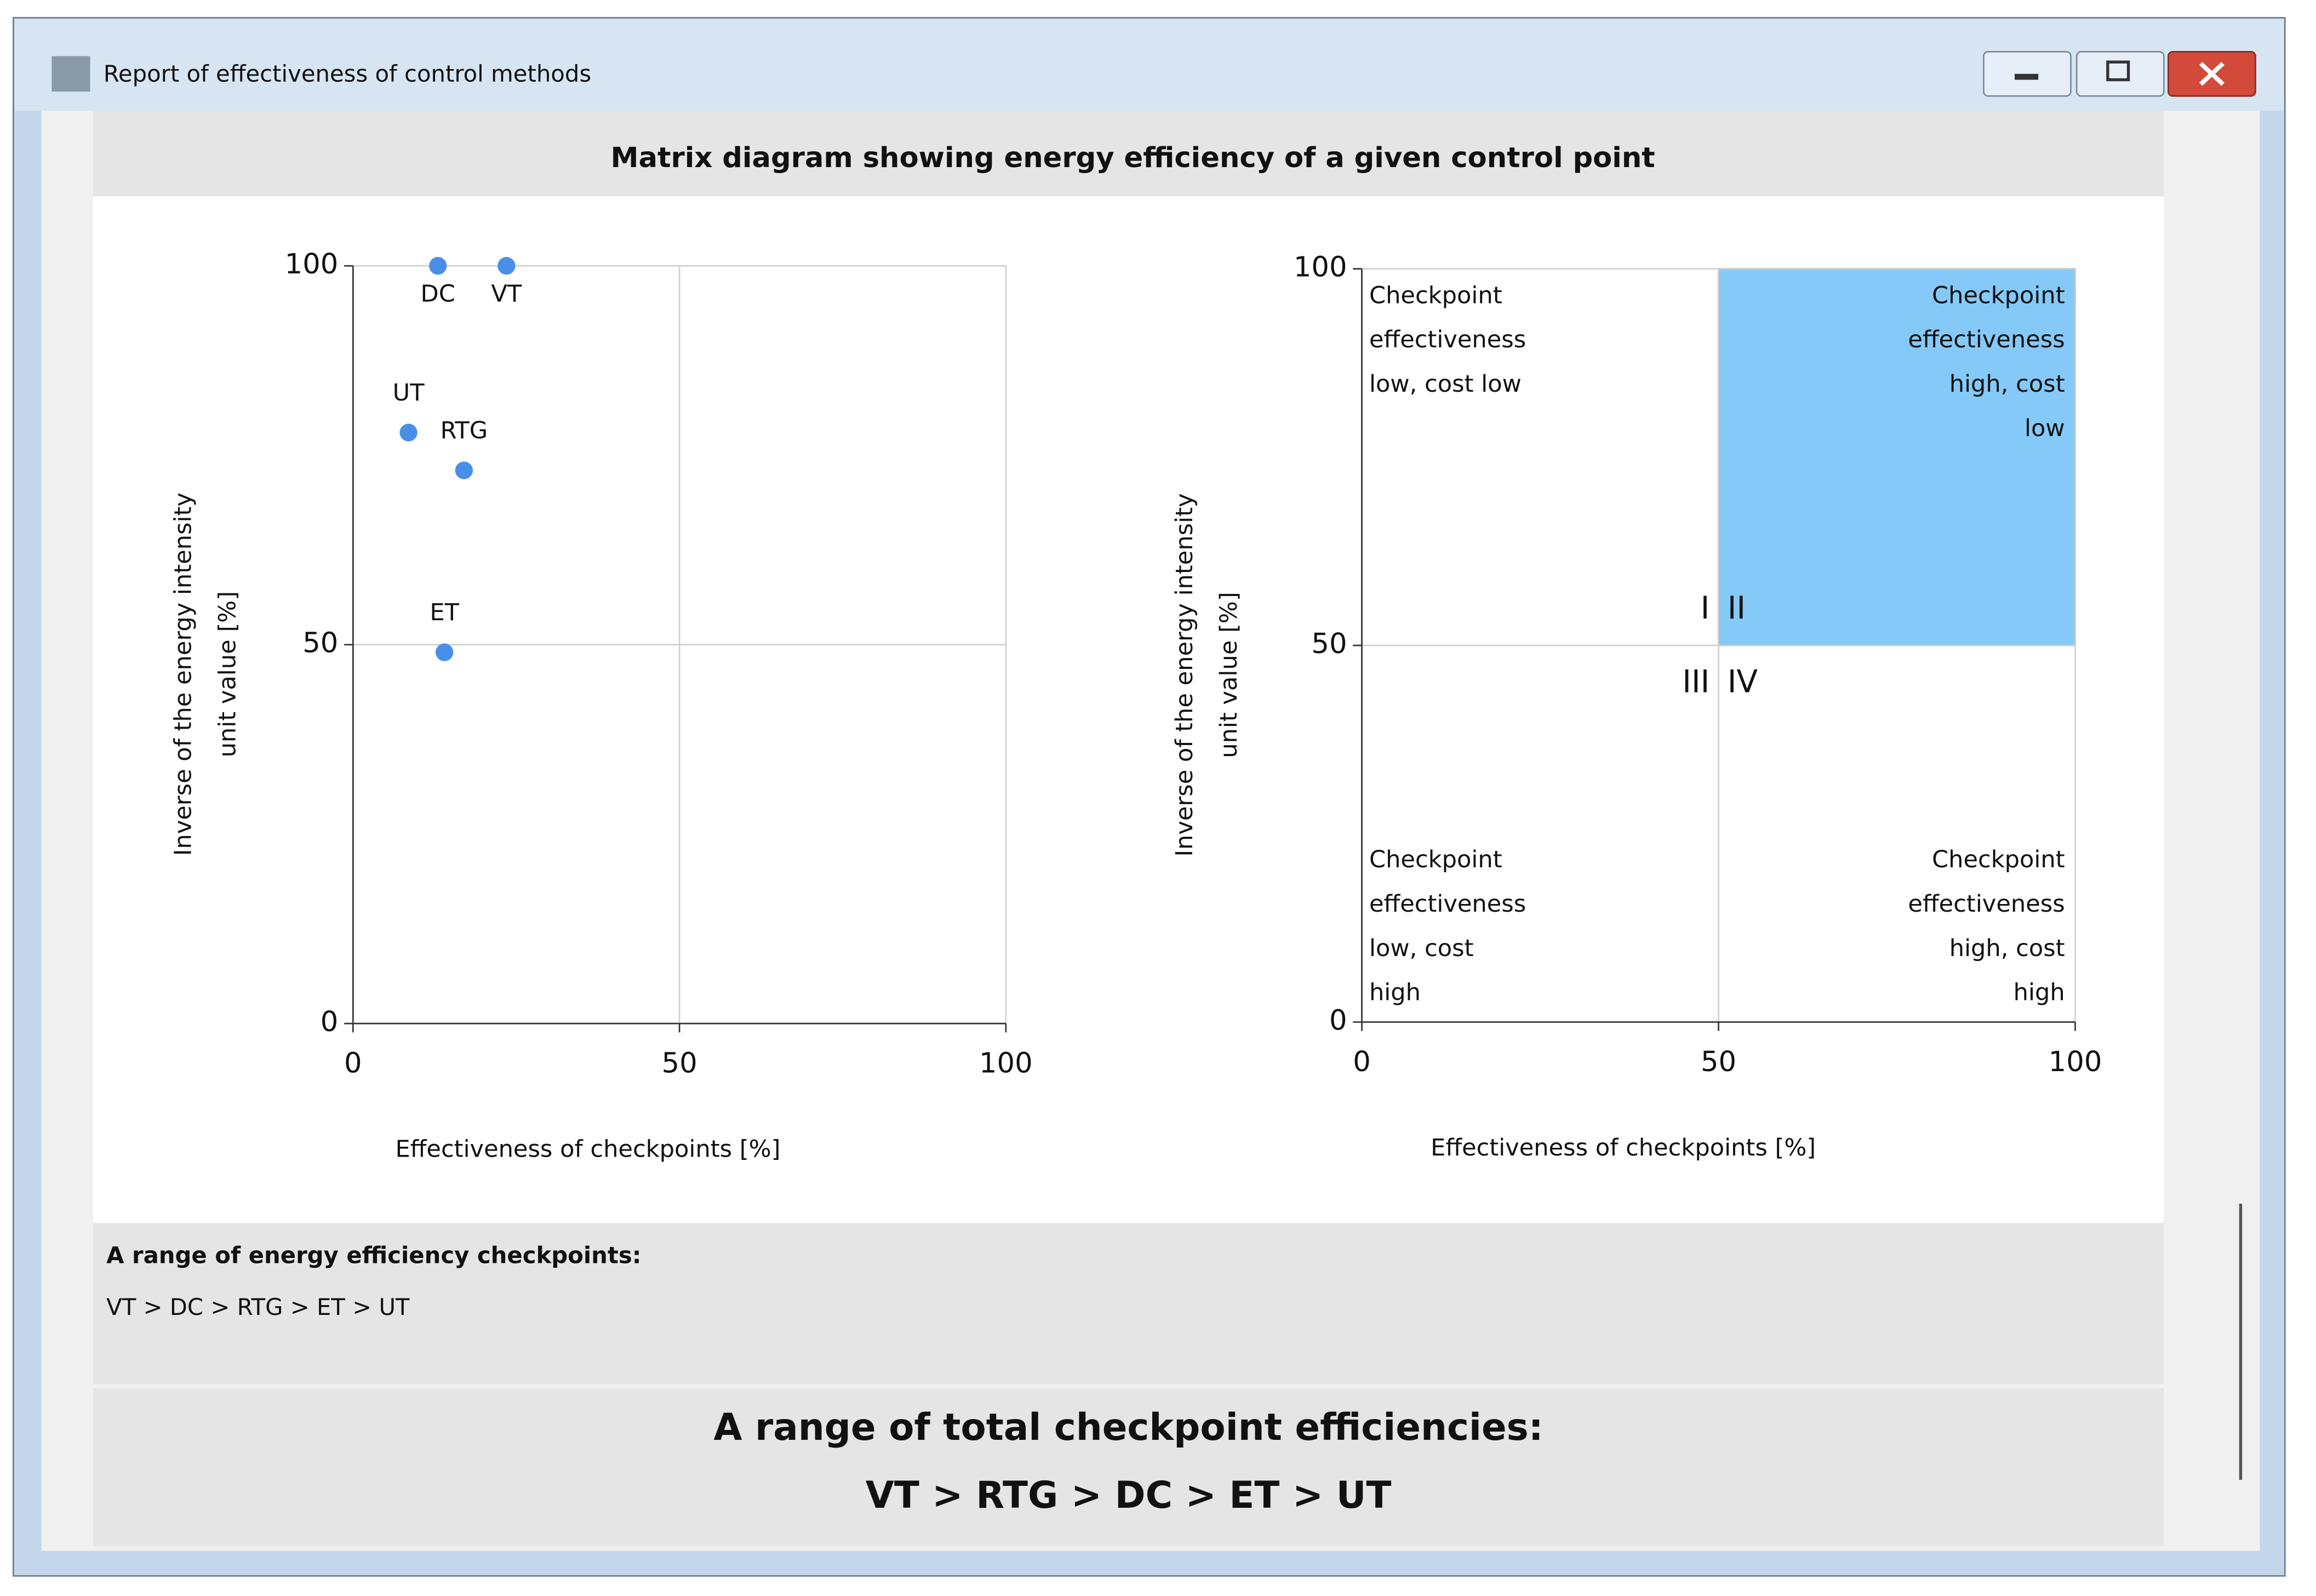 This screenshot has width=2316, height=1596. What do you see at coordinates (1422, 949) in the screenshot?
I see `quadrant-text: low, cost` at bounding box center [1422, 949].